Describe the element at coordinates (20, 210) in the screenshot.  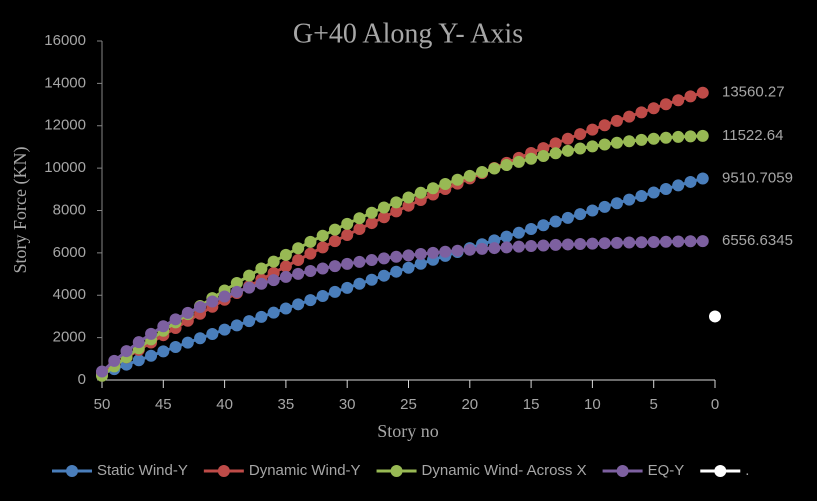
I see `y-axis-title: Story Force (KN)` at that location.